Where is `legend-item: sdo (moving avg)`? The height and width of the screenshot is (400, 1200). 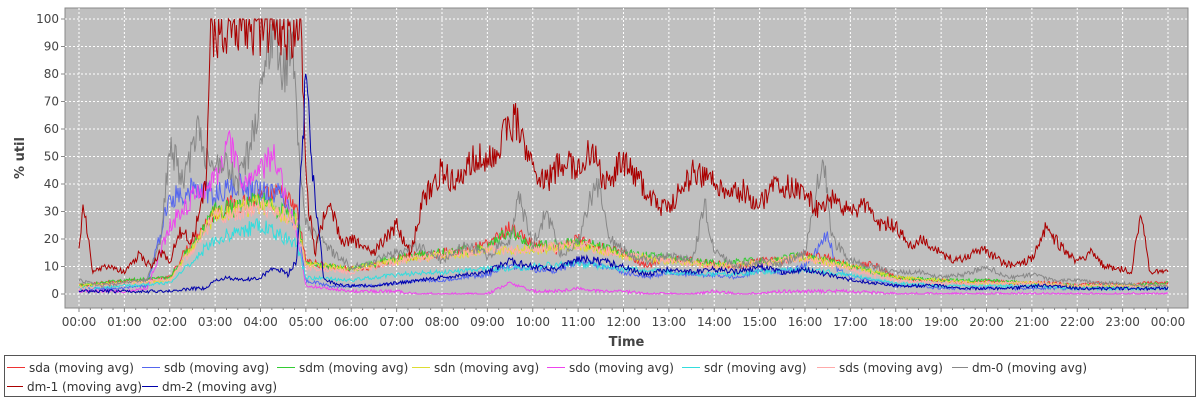
legend-item: sdo (moving avg) is located at coordinates (614, 367).